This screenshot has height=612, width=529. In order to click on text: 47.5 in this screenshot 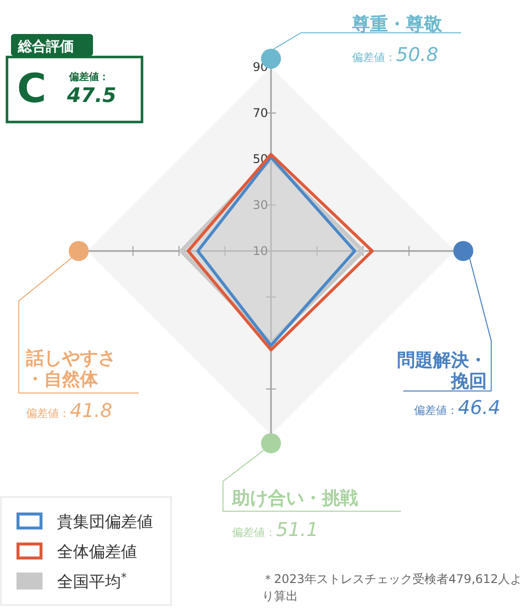, I will do `click(91, 95)`.